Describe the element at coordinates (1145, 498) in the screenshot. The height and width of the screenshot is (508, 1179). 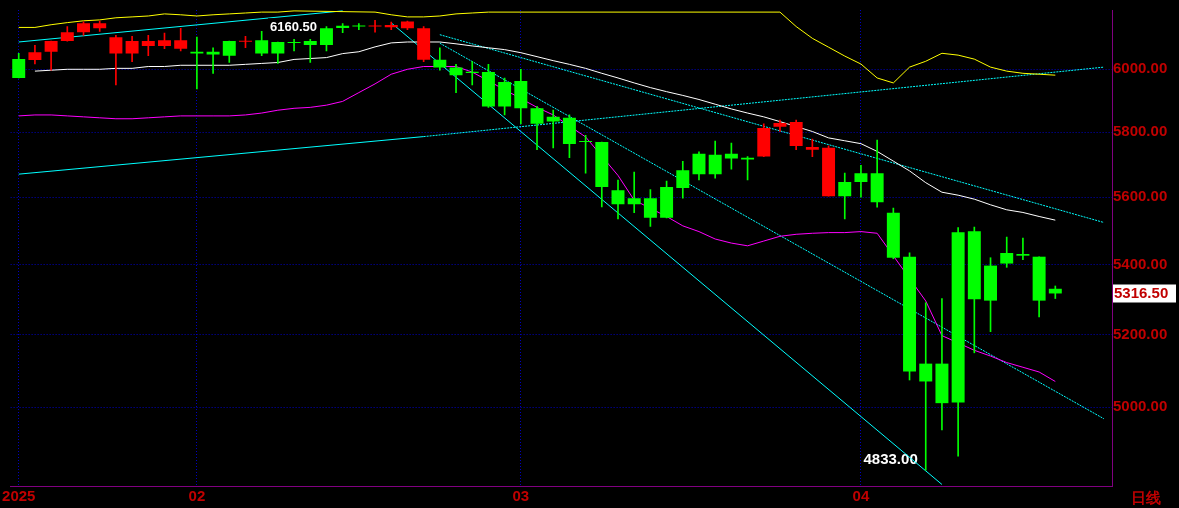
I see `text: 日线` at that location.